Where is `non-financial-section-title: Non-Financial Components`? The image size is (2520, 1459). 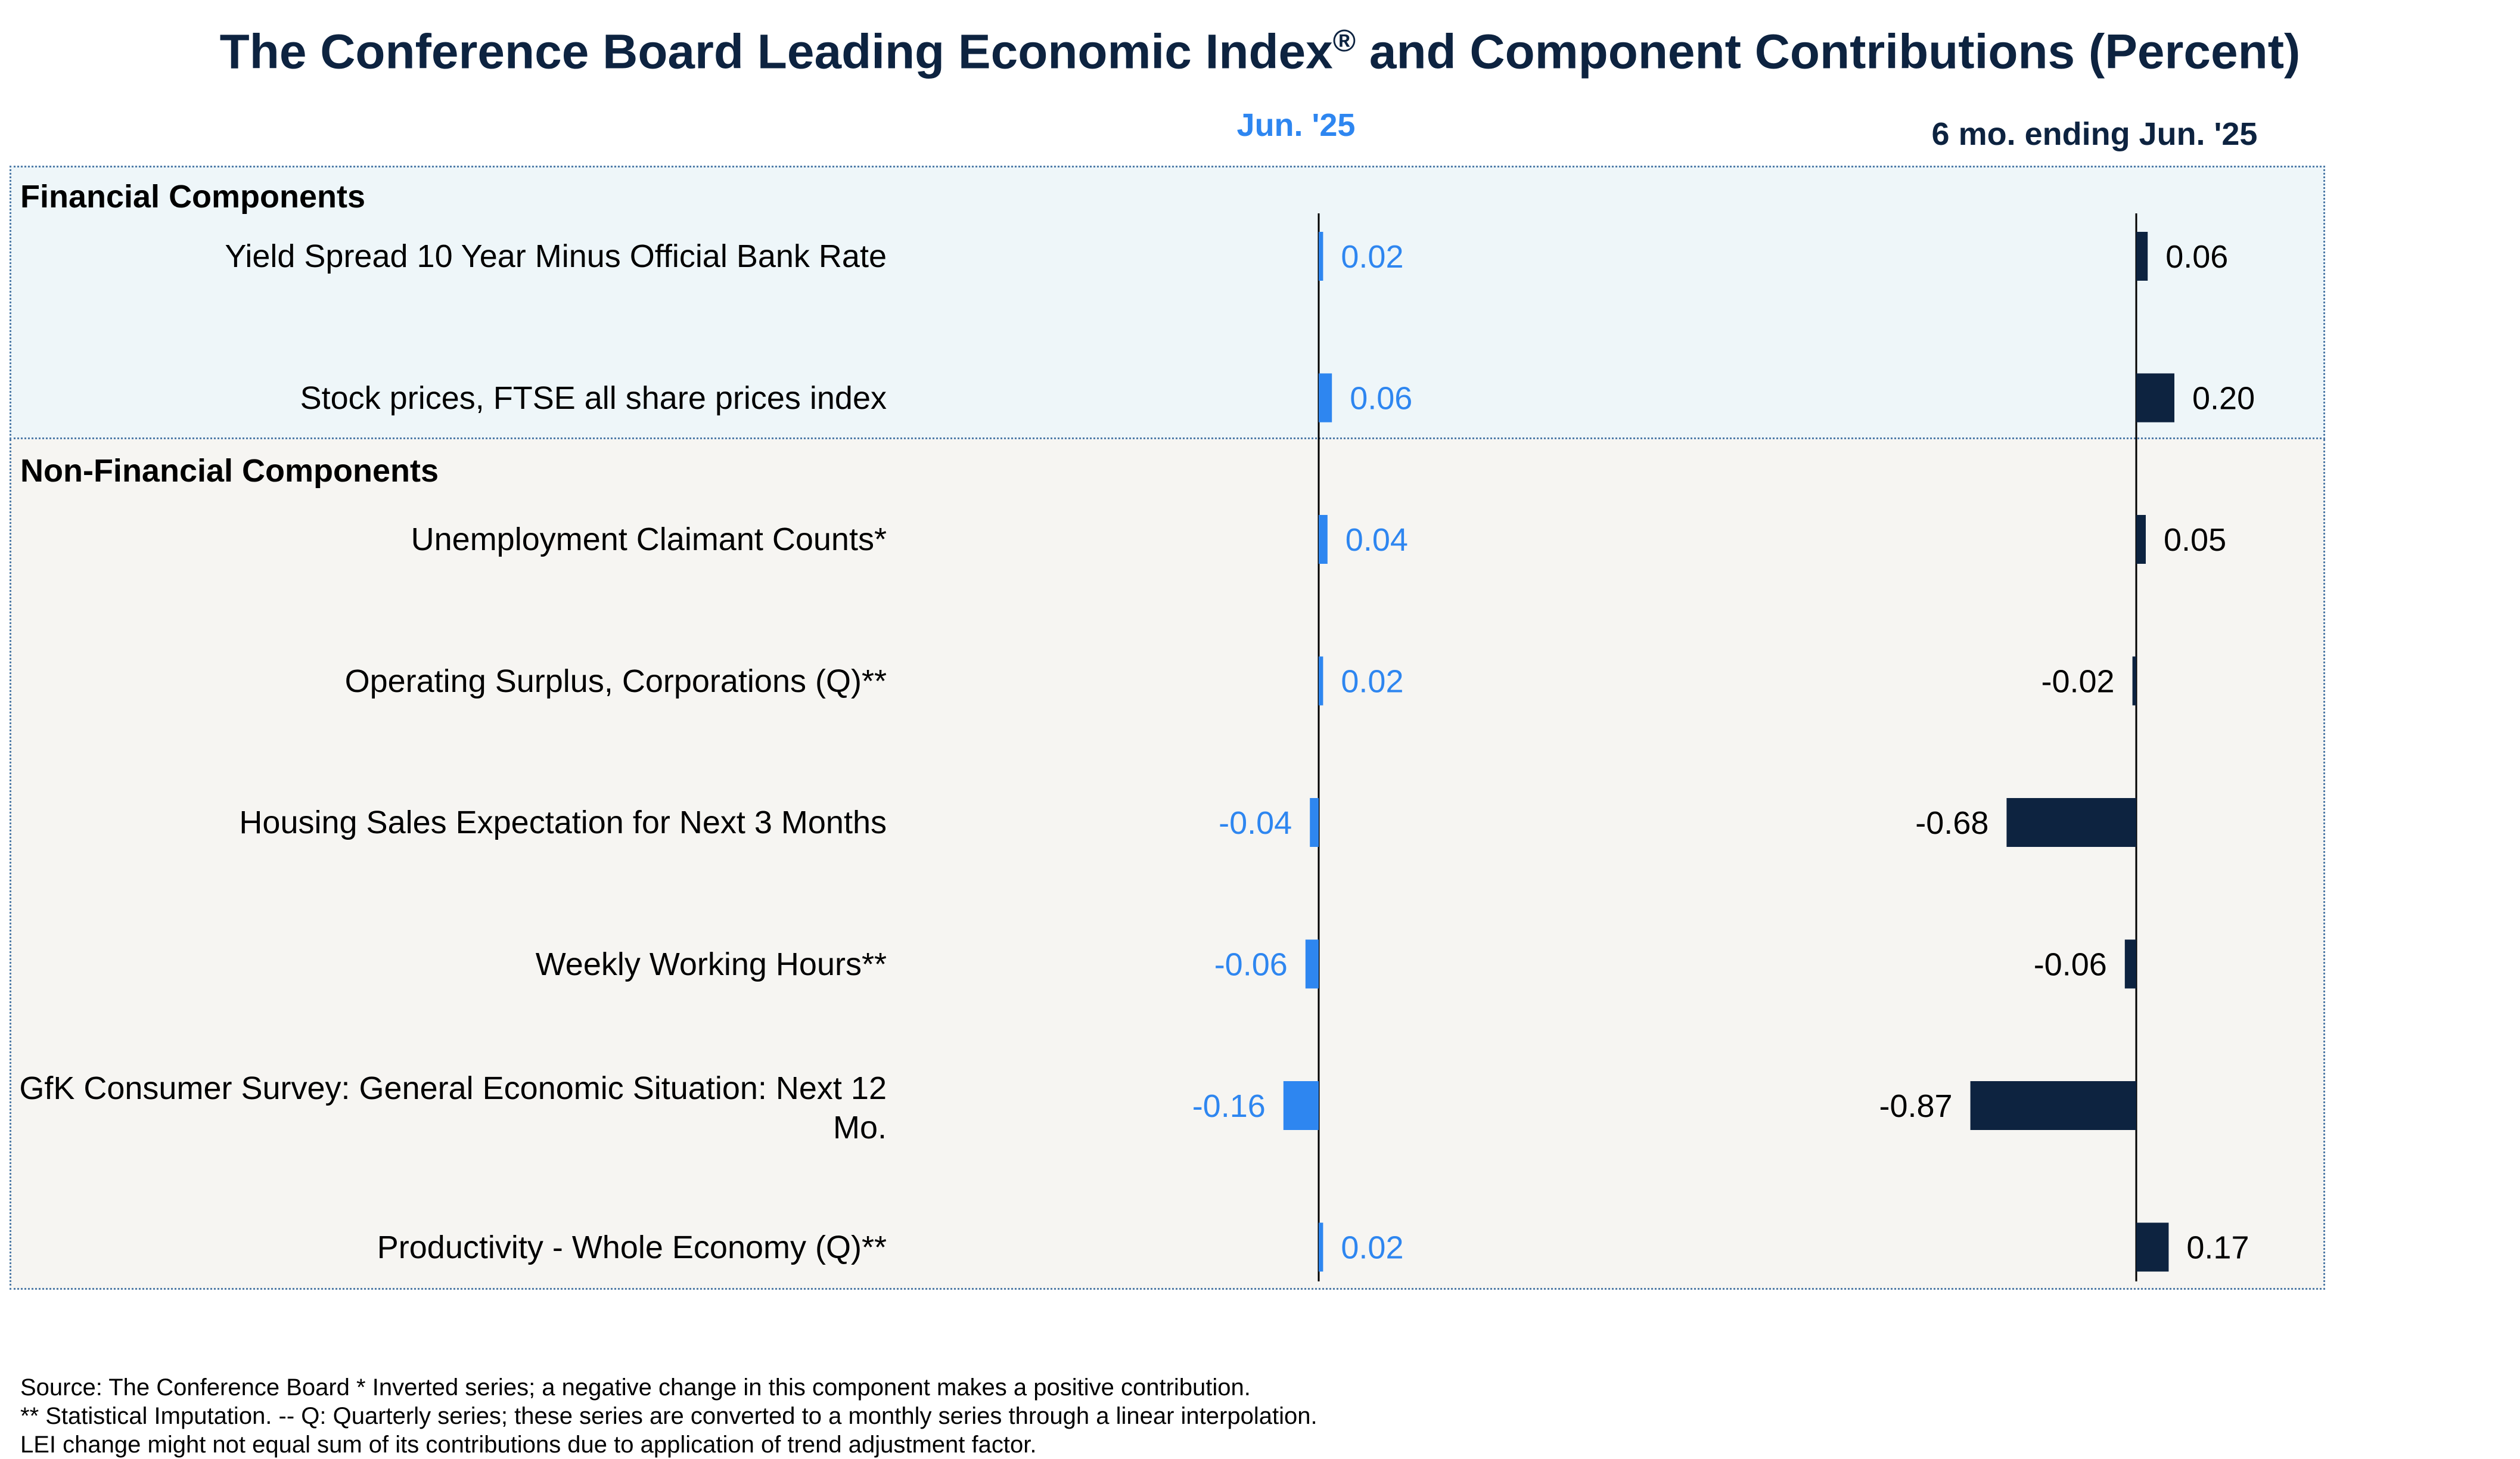 non-financial-section-title: Non-Financial Components is located at coordinates (229, 471).